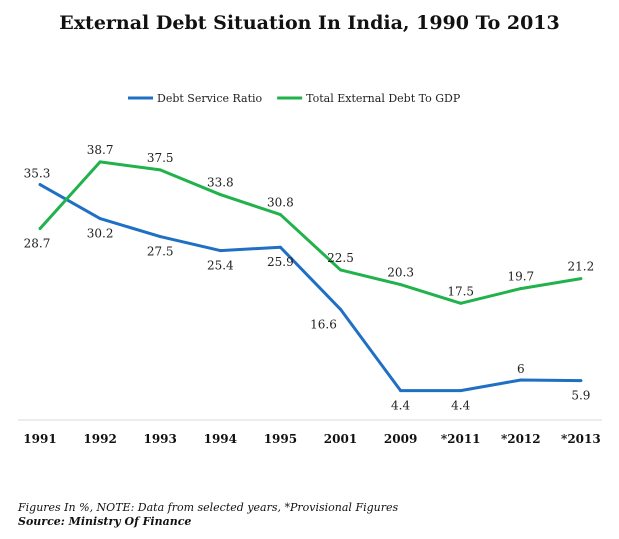 Image resolution: width=619 pixels, height=539 pixels. What do you see at coordinates (340, 439) in the screenshot?
I see `x-tick-label: 2001` at bounding box center [340, 439].